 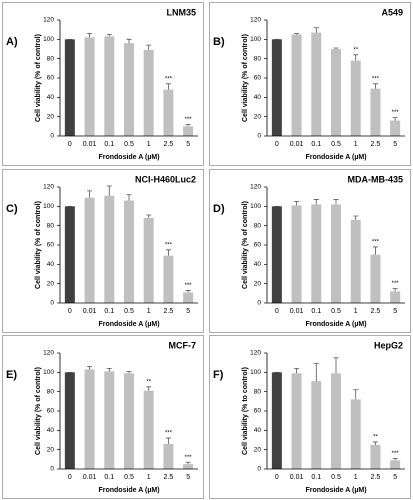 I want to click on chart-title: A549, so click(x=392, y=12).